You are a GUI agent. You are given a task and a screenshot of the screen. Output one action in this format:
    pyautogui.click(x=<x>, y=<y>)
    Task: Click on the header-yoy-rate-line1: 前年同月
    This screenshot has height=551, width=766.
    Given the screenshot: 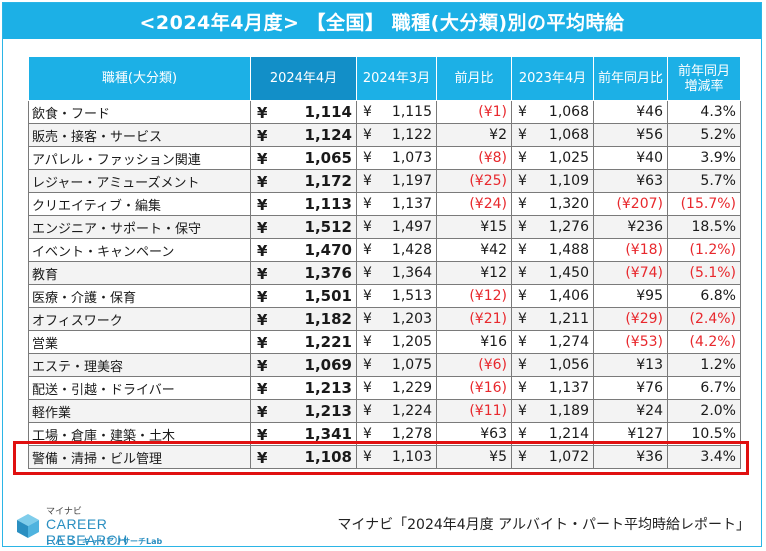 What is the action you would take?
    pyautogui.click(x=703, y=71)
    